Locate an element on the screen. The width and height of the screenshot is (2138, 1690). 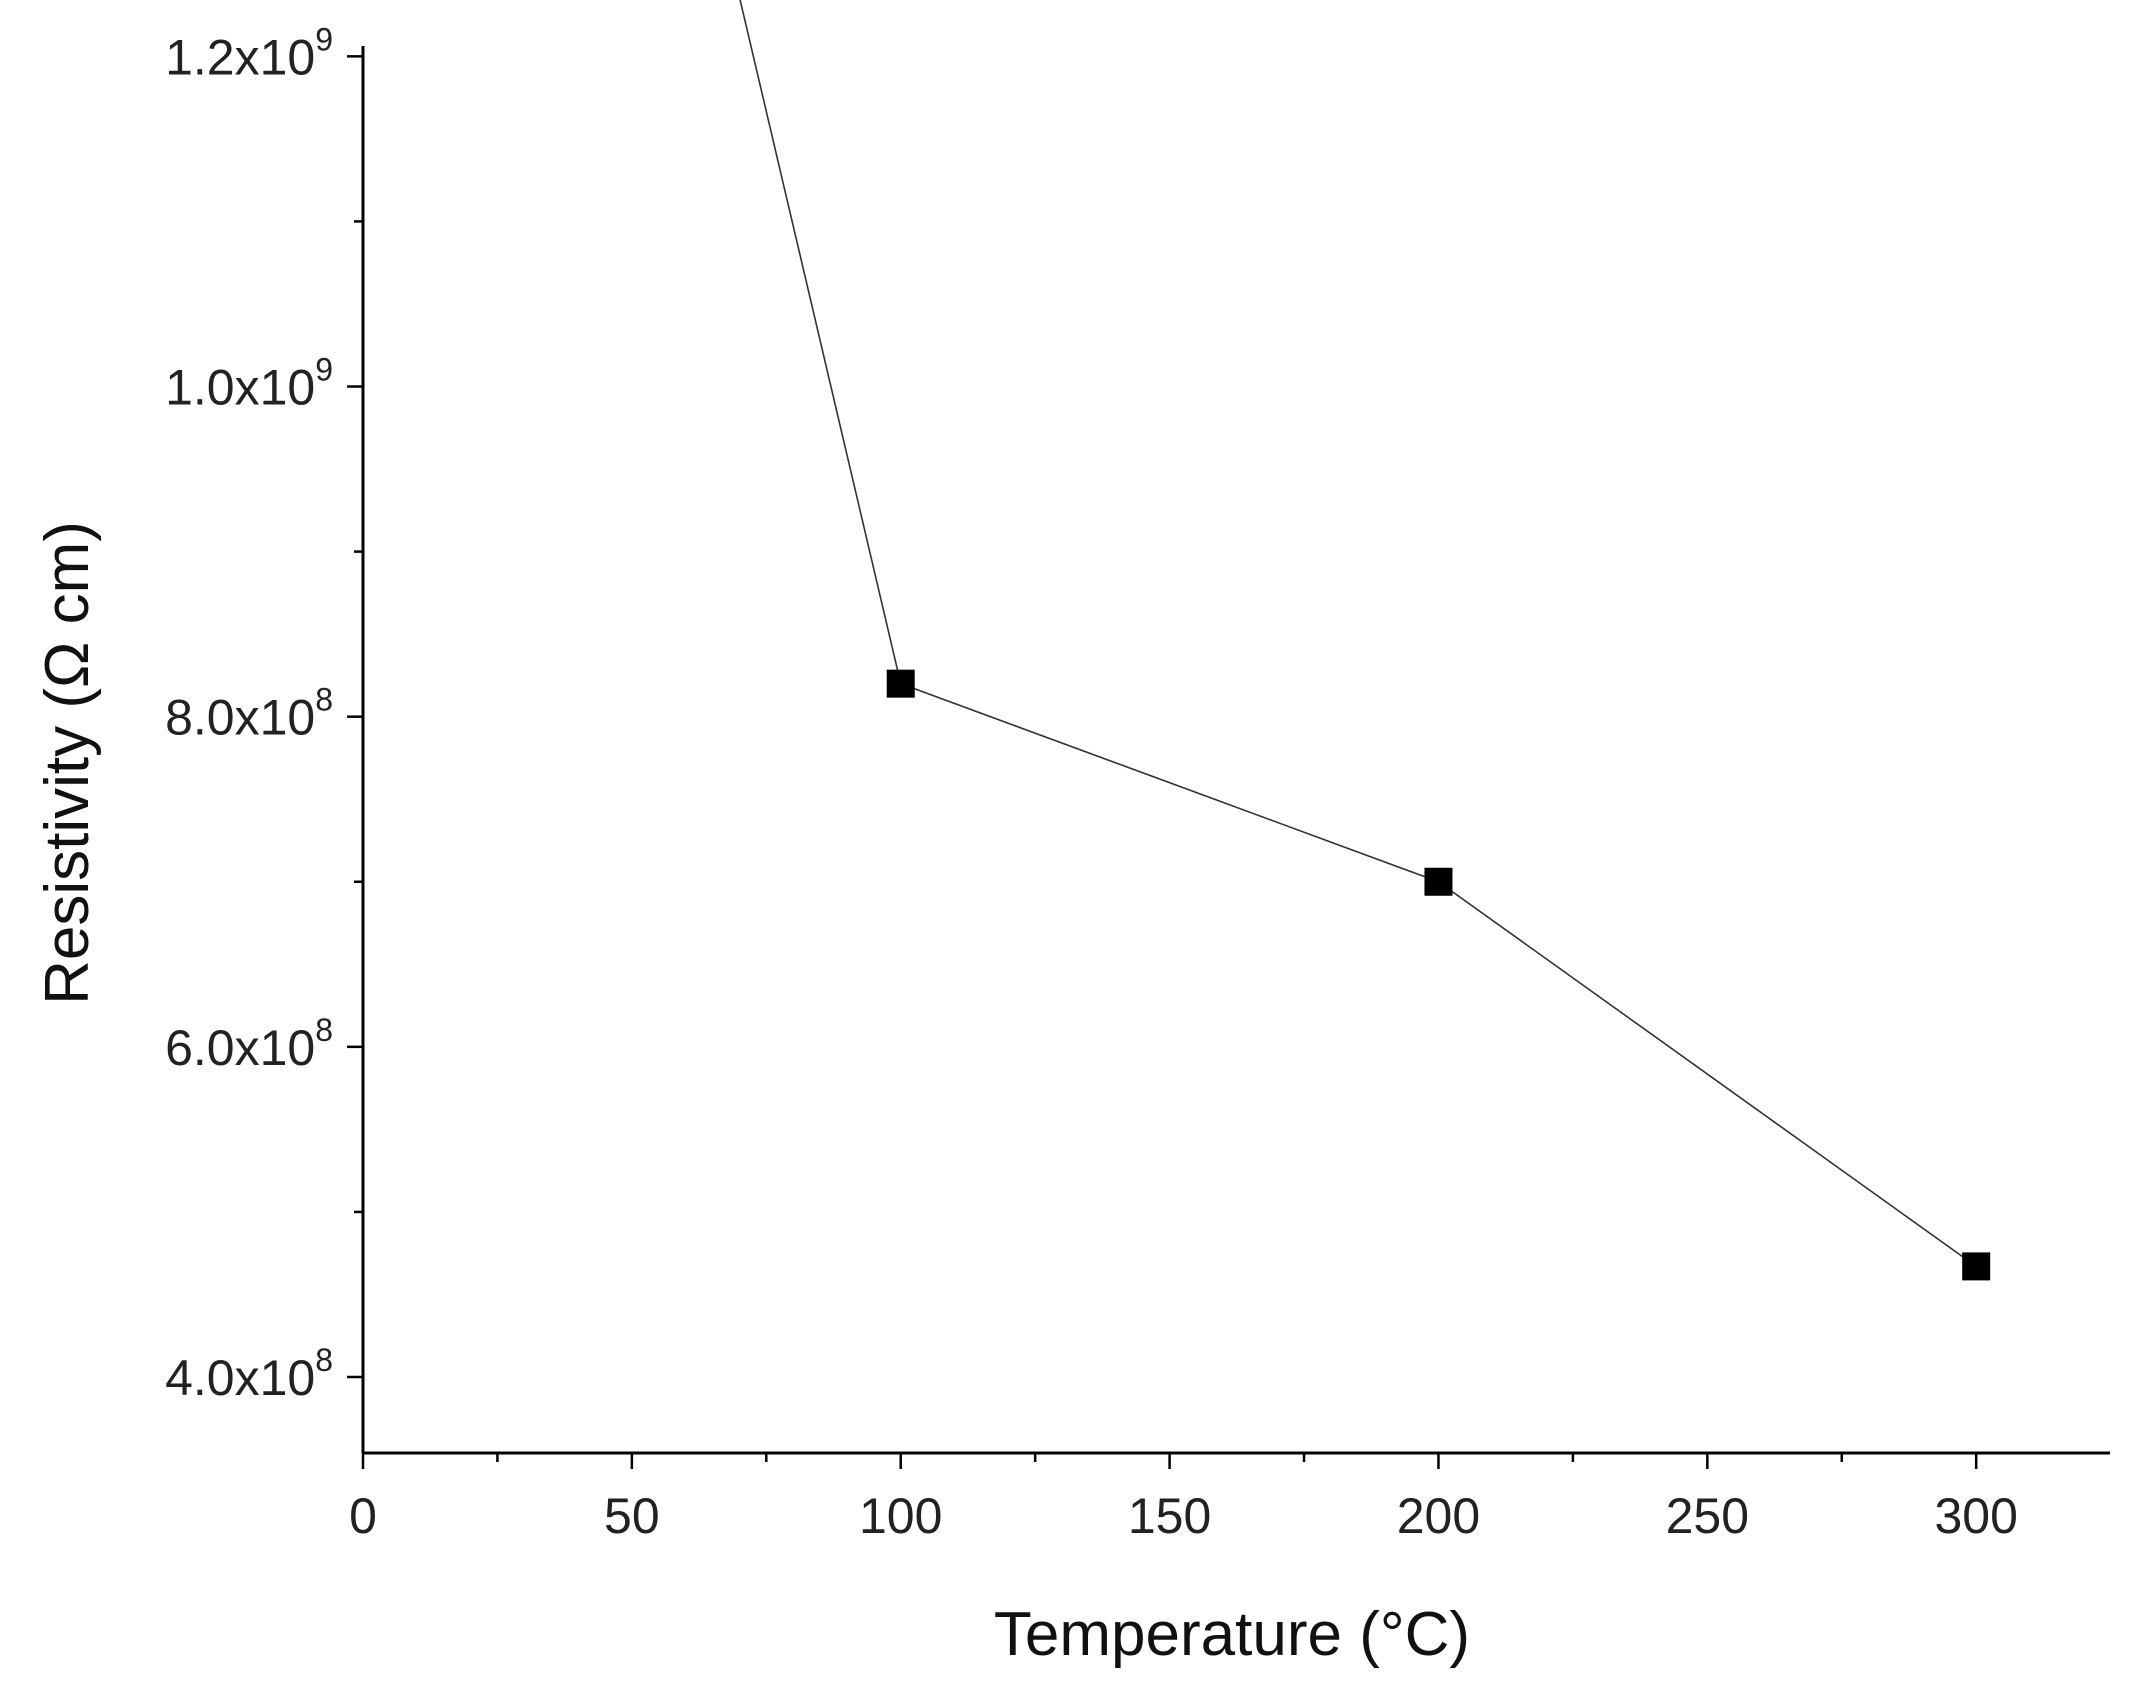
y-tick-mantissa: 1.2x10 is located at coordinates (240, 57).